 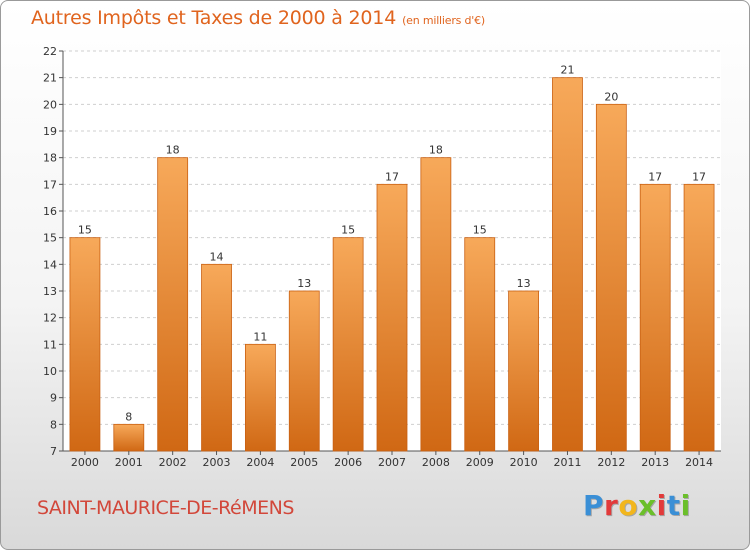 I want to click on x-tick-label: 2011, so click(x=567, y=462).